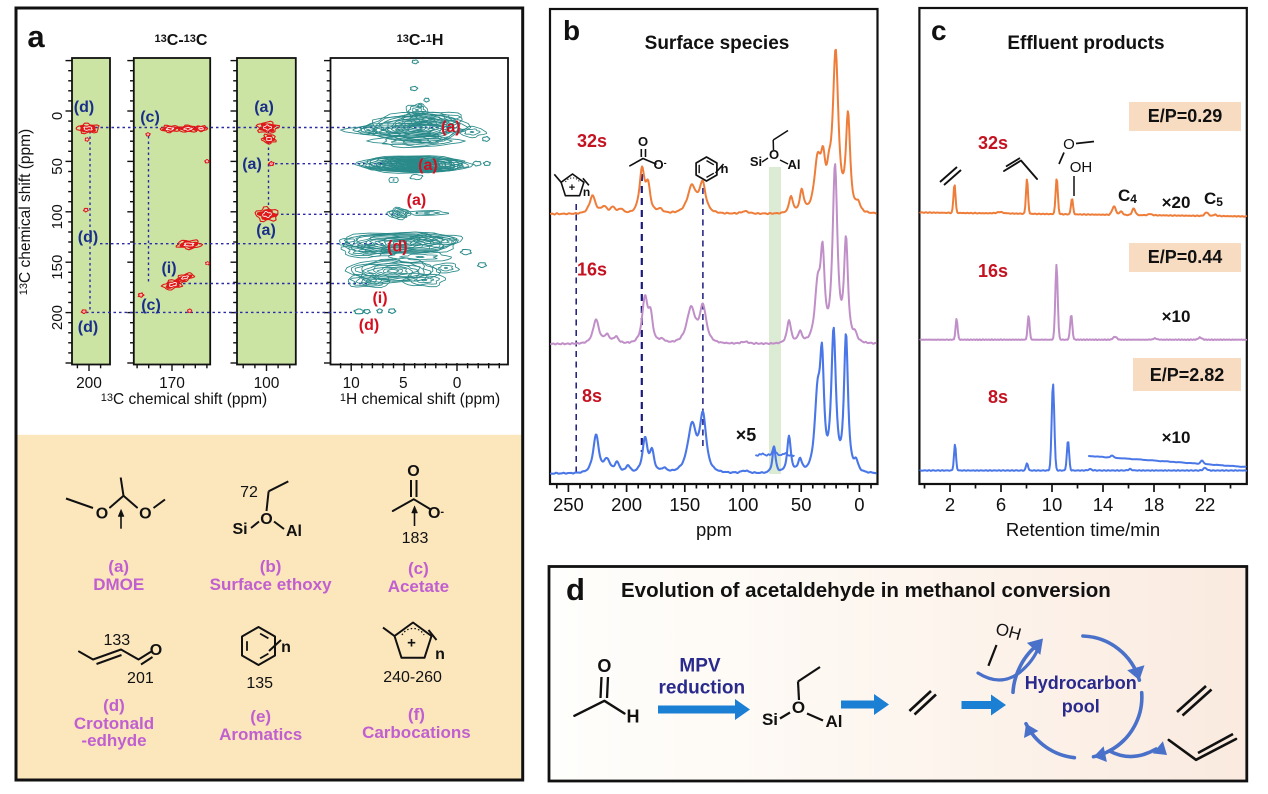 The image size is (1268, 794). What do you see at coordinates (1154, 504) in the screenshot?
I see `svg-text: 18` at bounding box center [1154, 504].